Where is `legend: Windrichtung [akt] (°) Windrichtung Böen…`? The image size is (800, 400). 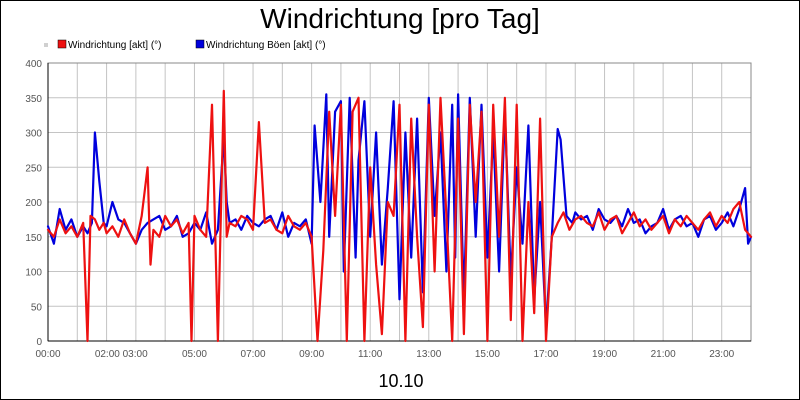
legend: Windrichtung [akt] (°) Windrichtung Böen… is located at coordinates (185, 45).